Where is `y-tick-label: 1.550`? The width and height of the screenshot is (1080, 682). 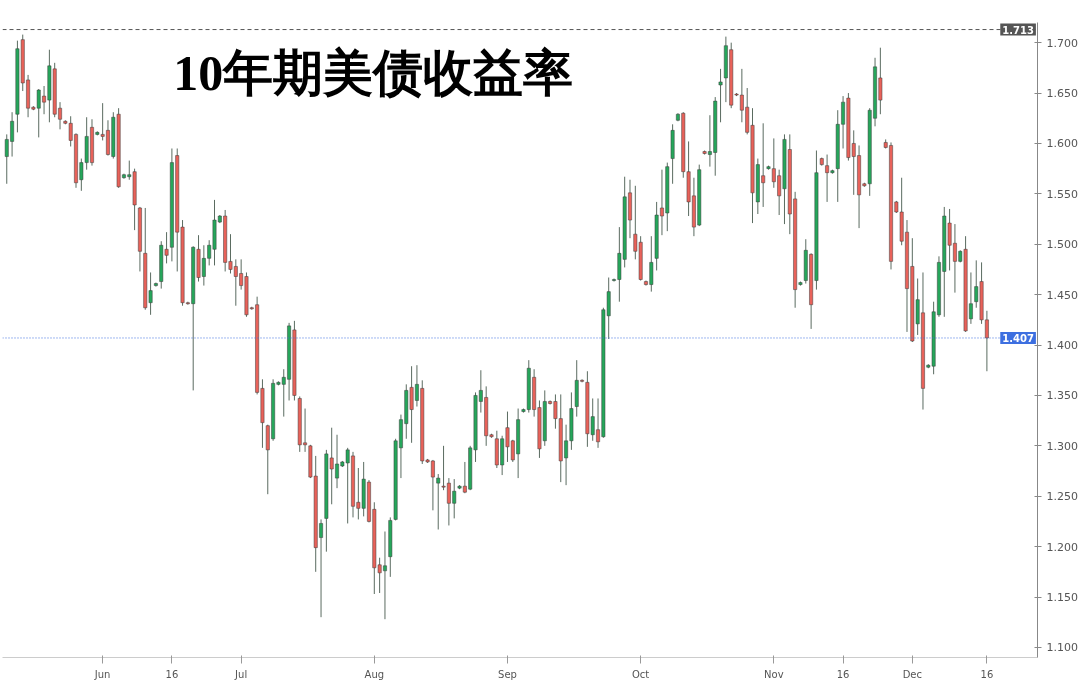
y-tick-label: 1.550 is located at coordinates (1062, 194).